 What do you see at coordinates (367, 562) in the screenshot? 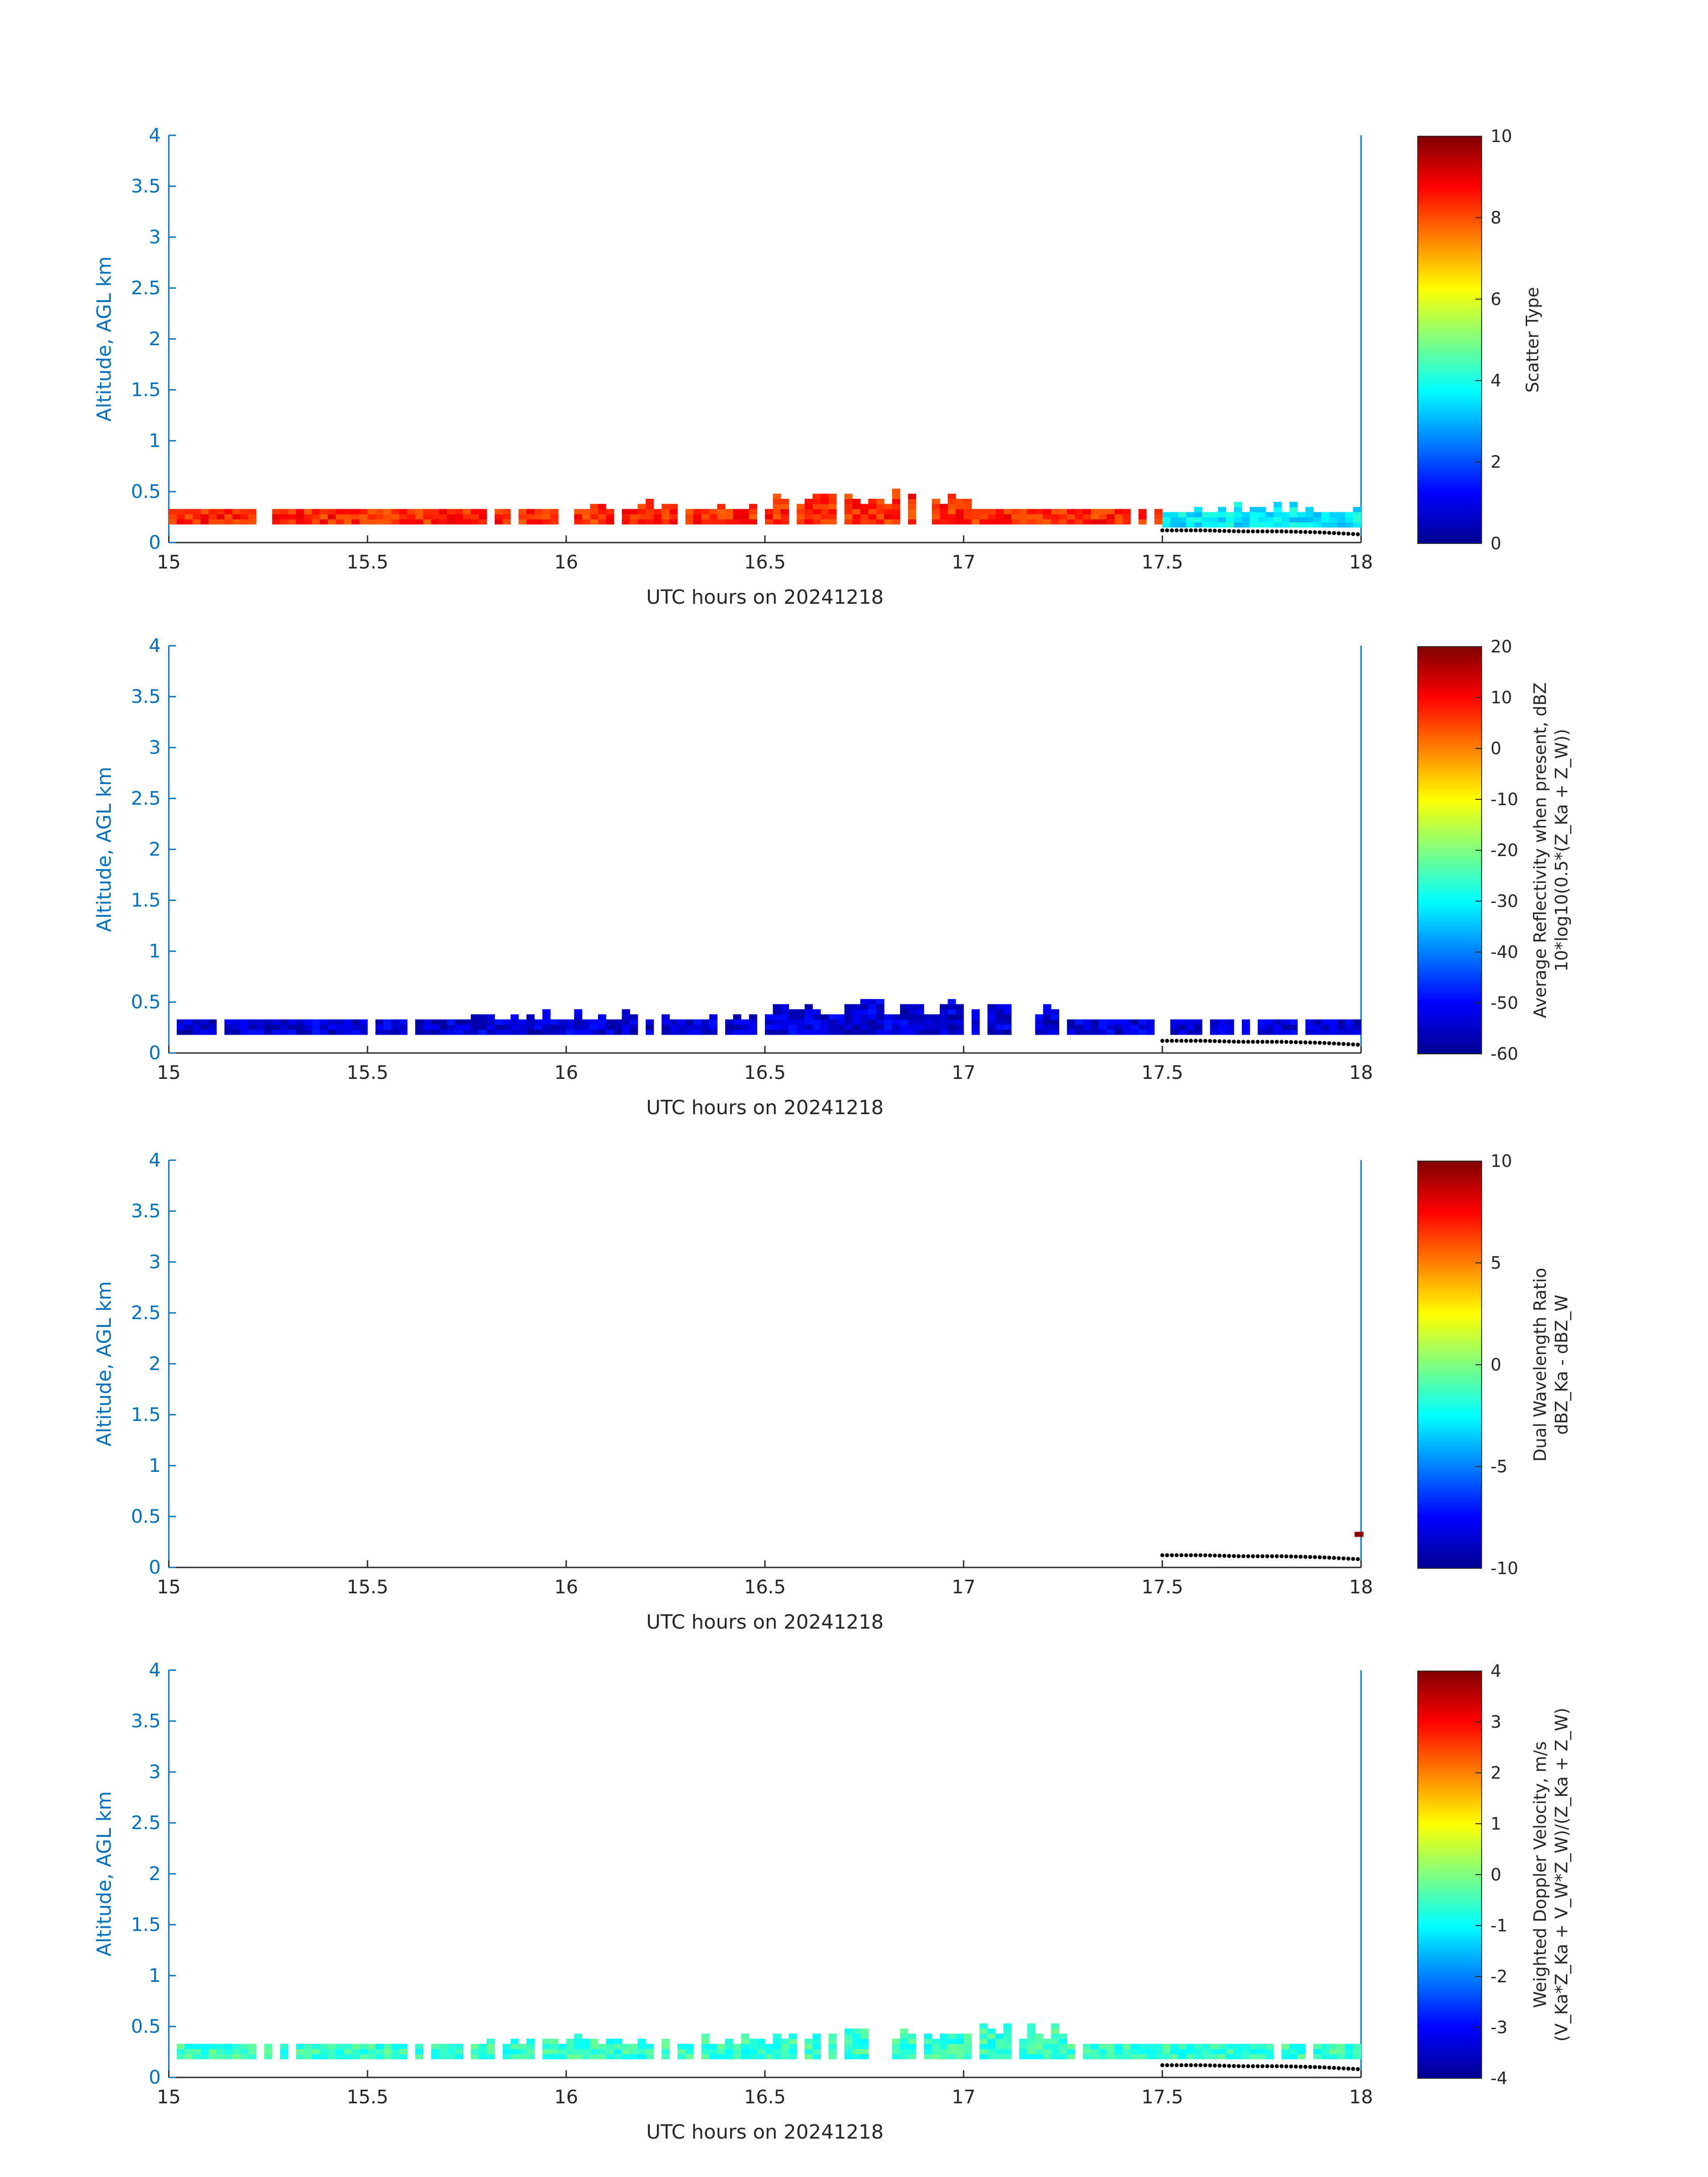
I see `x-tick-label: 15.5` at bounding box center [367, 562].